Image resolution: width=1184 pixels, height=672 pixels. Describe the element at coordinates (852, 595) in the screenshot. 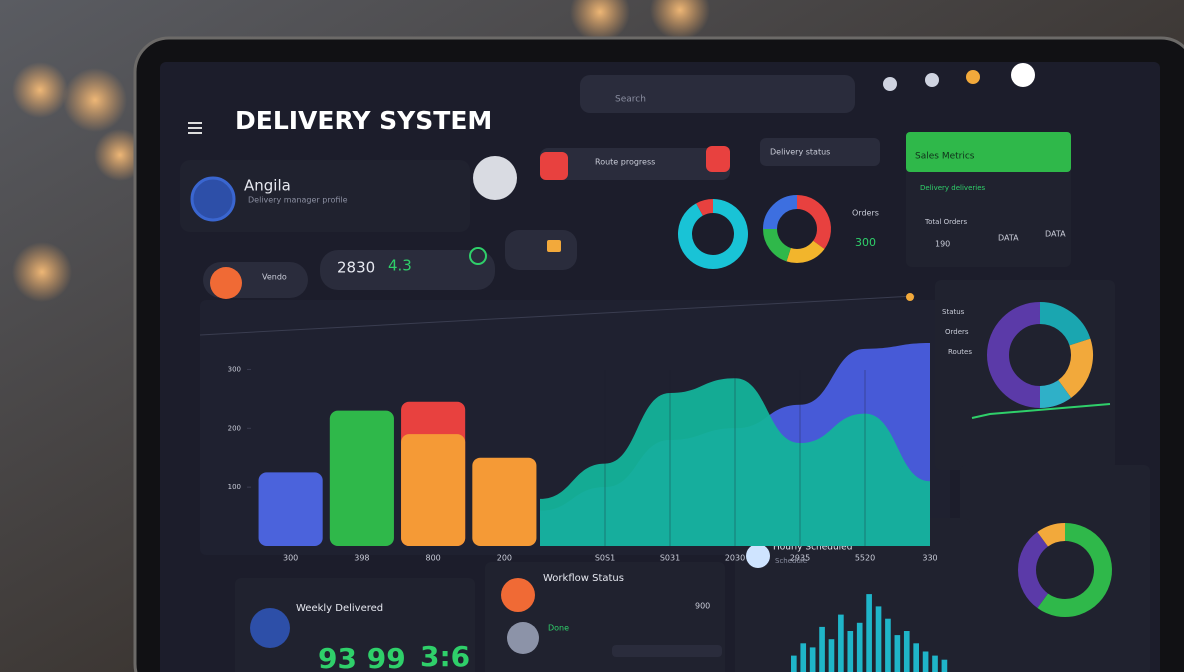

I see `hourly-card` at that location.